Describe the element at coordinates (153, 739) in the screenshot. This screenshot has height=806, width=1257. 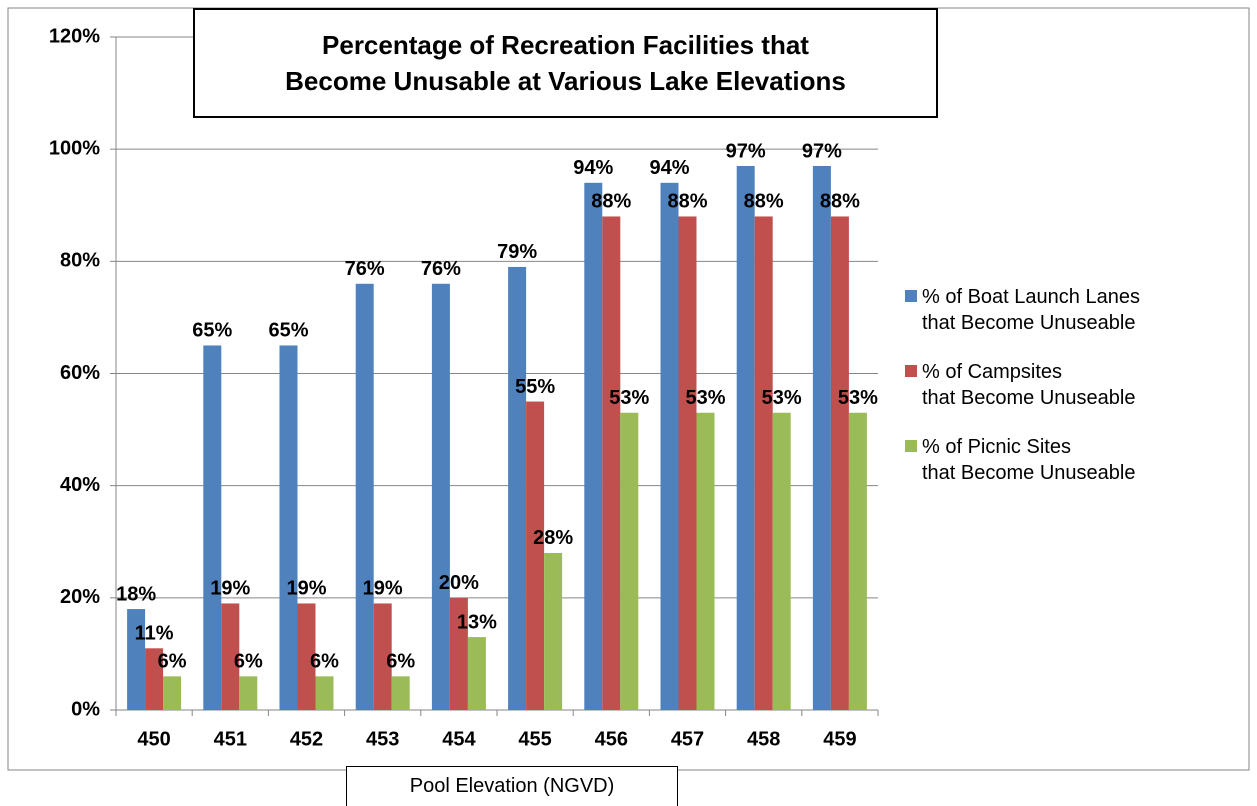
I see `x-tick-label: 450` at that location.